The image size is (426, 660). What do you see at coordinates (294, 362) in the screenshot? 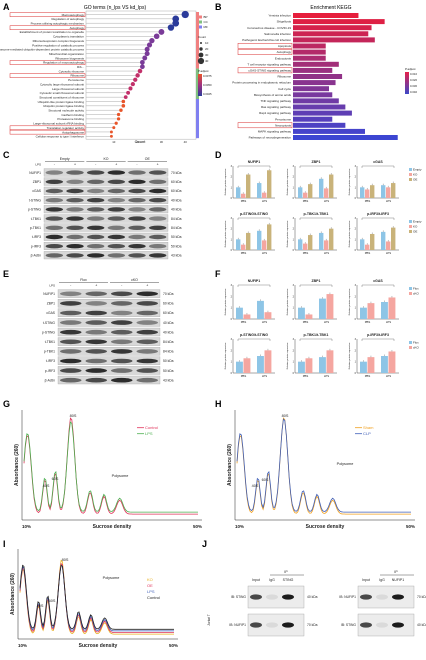
I see `y-tick-label: 1` at bounding box center [294, 362].